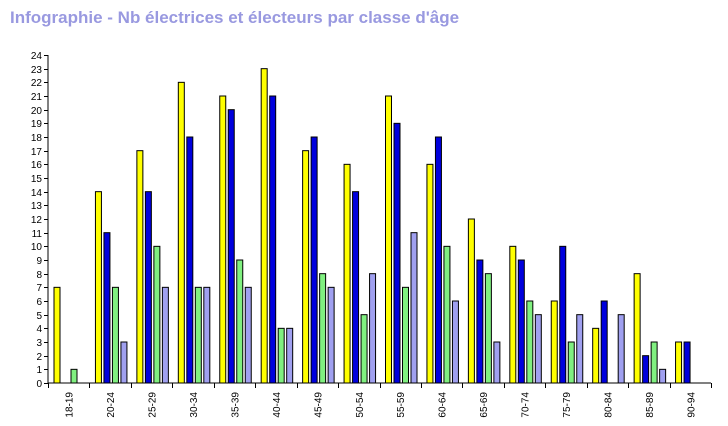 This screenshot has width=728, height=426. Describe the element at coordinates (37, 70) in the screenshot. I see `y-tick-label: 23` at that location.